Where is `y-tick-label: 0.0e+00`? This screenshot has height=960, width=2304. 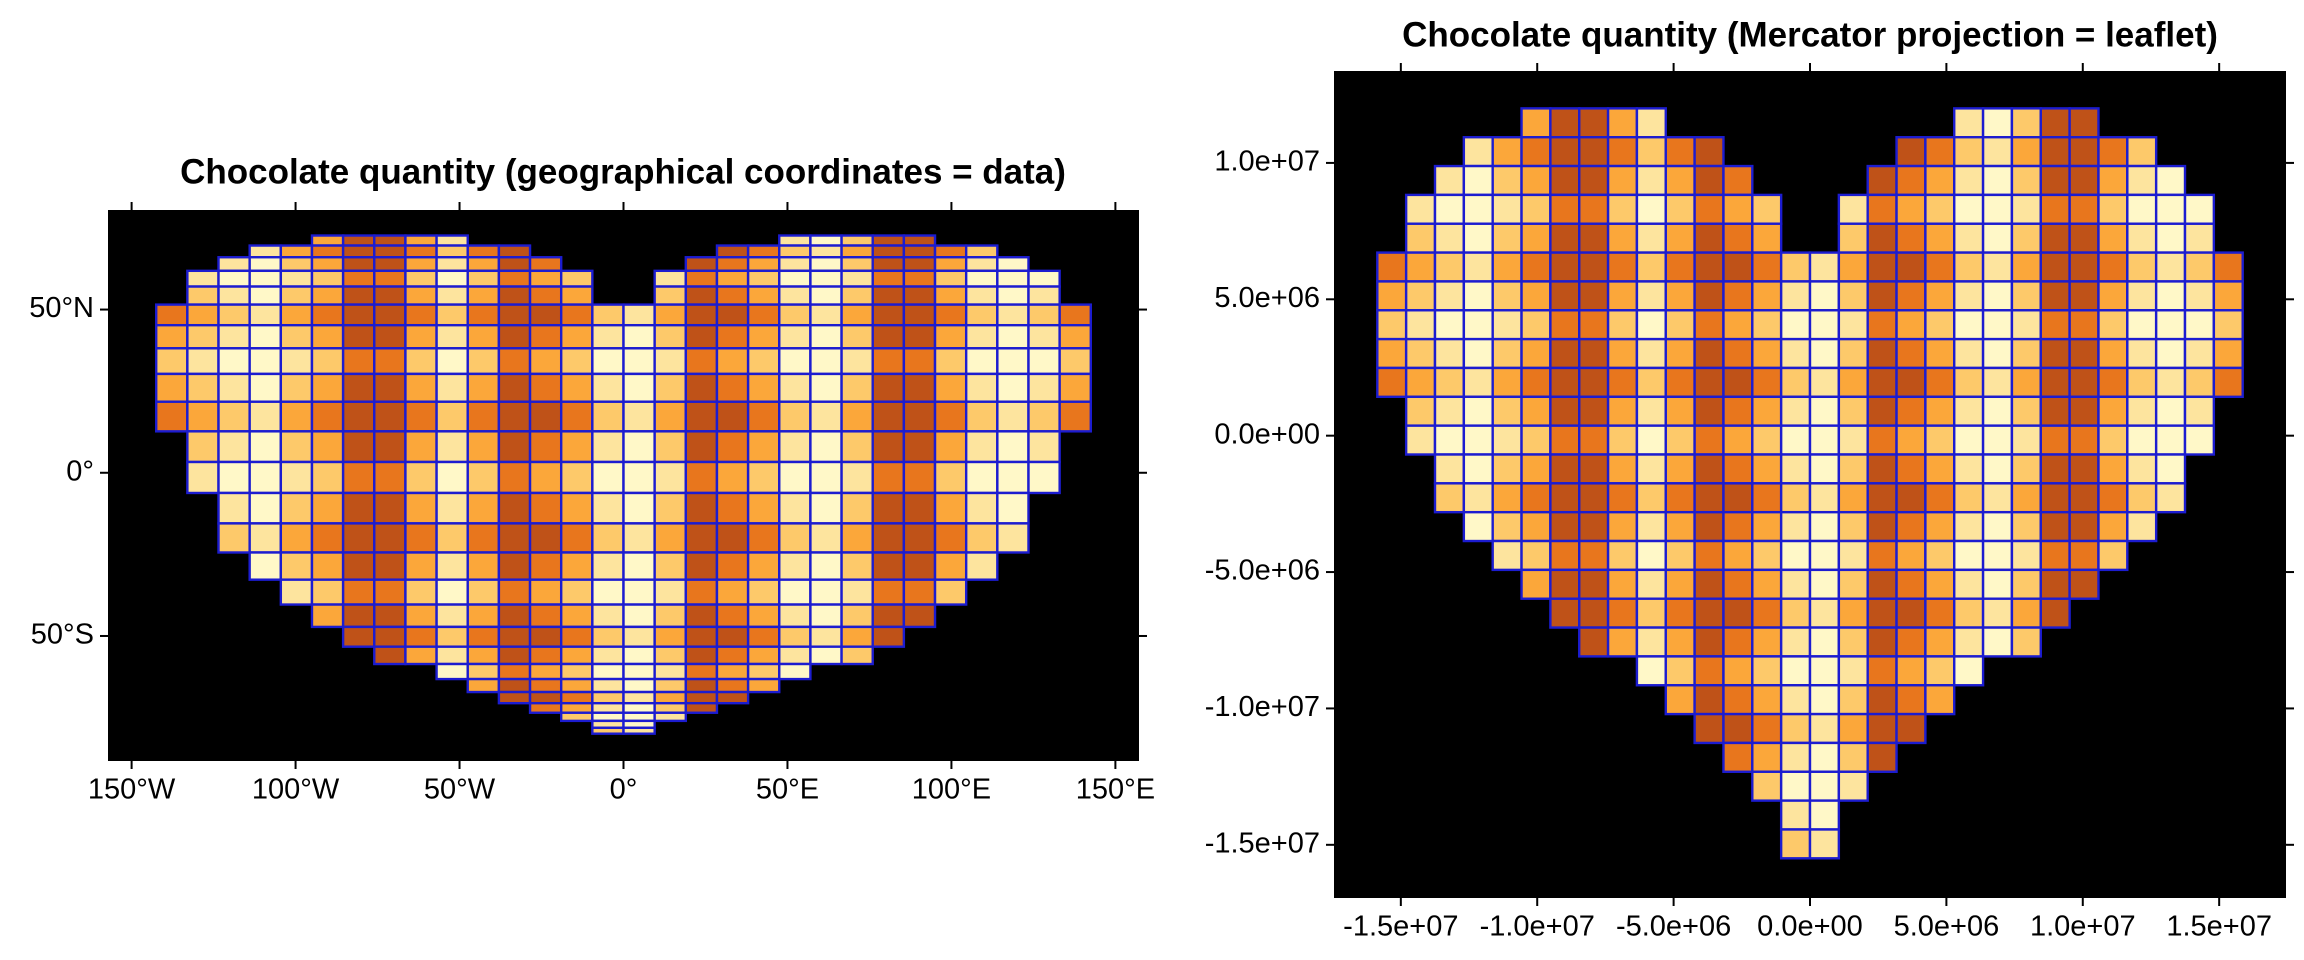 y-tick-label: 0.0e+00 is located at coordinates (1267, 434).